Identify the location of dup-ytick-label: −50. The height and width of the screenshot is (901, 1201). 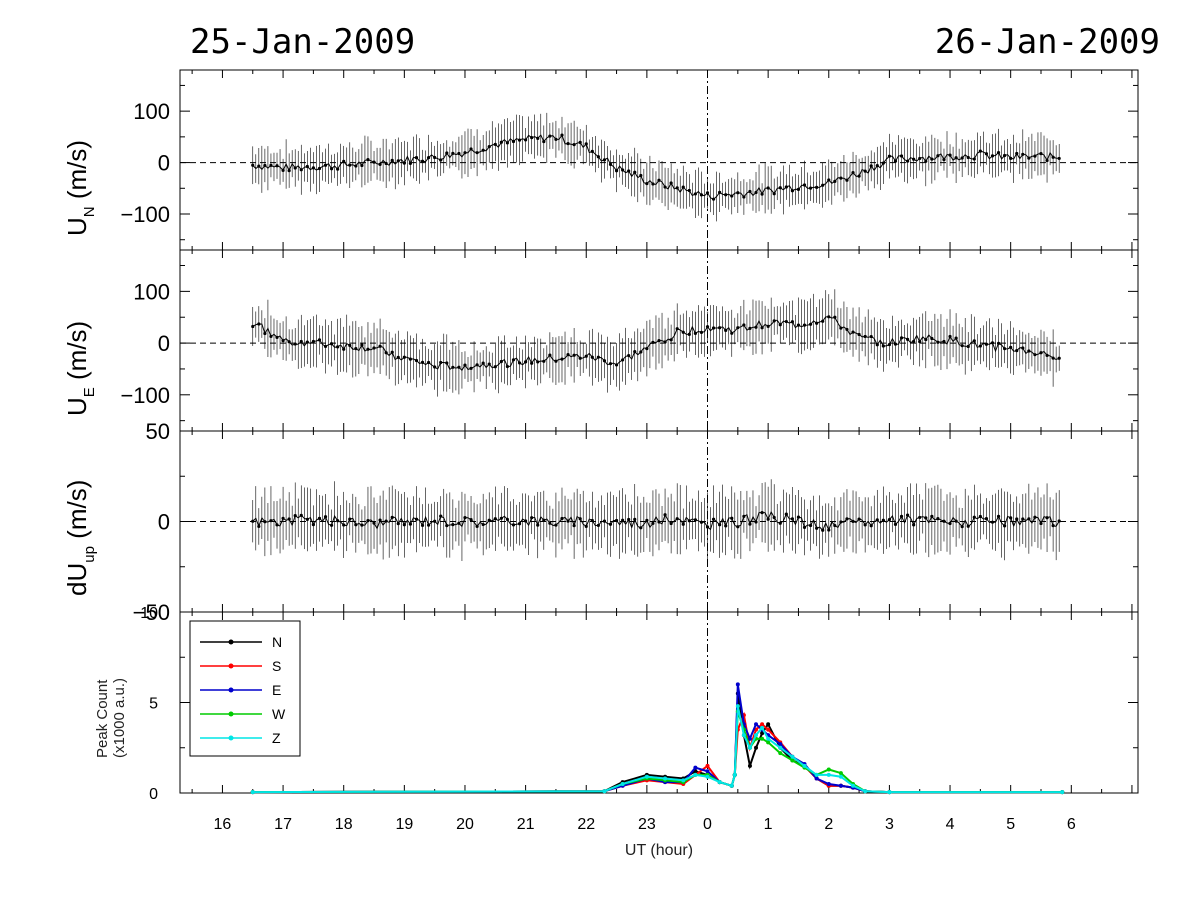
(151, 612).